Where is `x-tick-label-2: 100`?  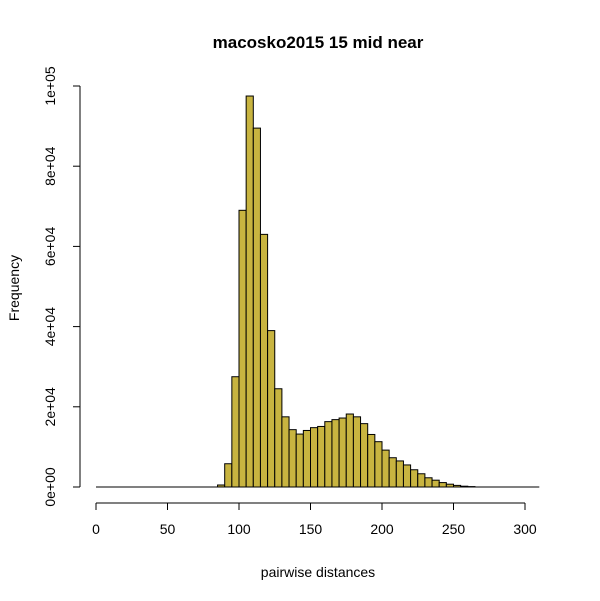
x-tick-label-2: 100 is located at coordinates (239, 529).